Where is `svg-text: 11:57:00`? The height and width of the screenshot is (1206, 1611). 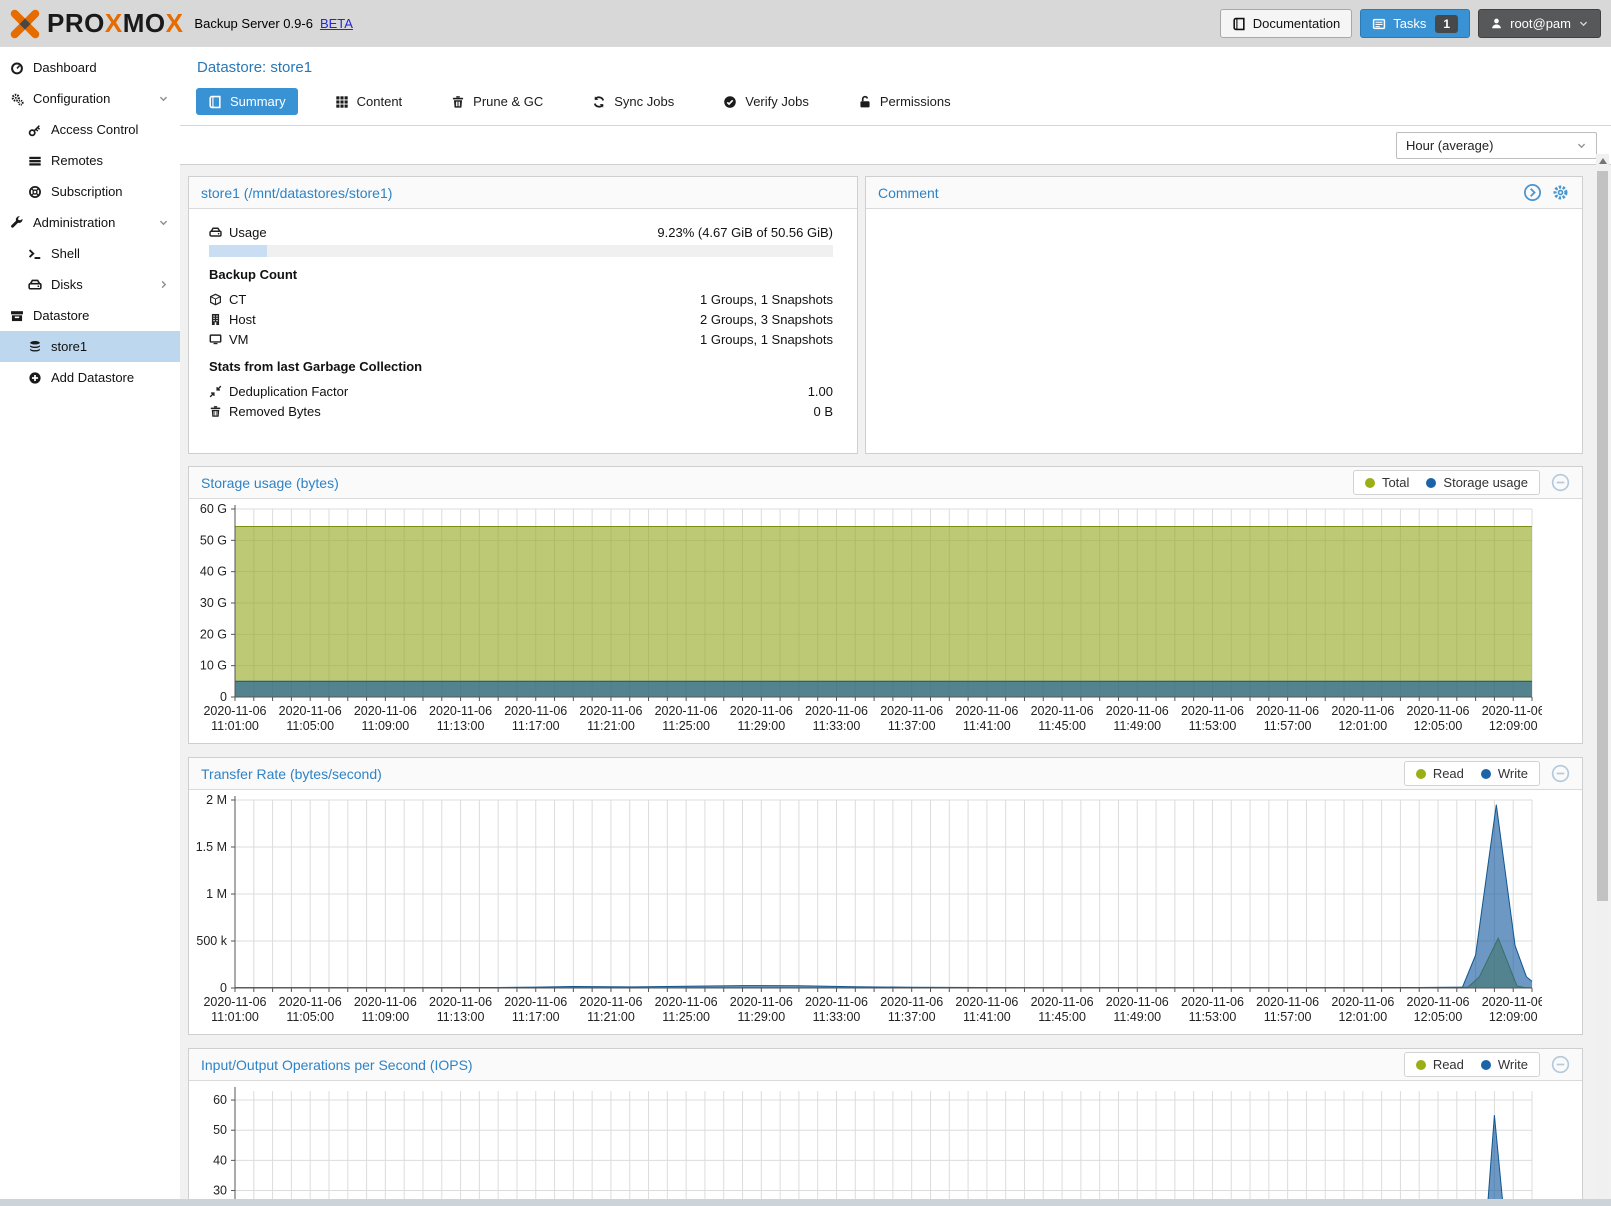 svg-text: 11:57:00 is located at coordinates (1288, 1017).